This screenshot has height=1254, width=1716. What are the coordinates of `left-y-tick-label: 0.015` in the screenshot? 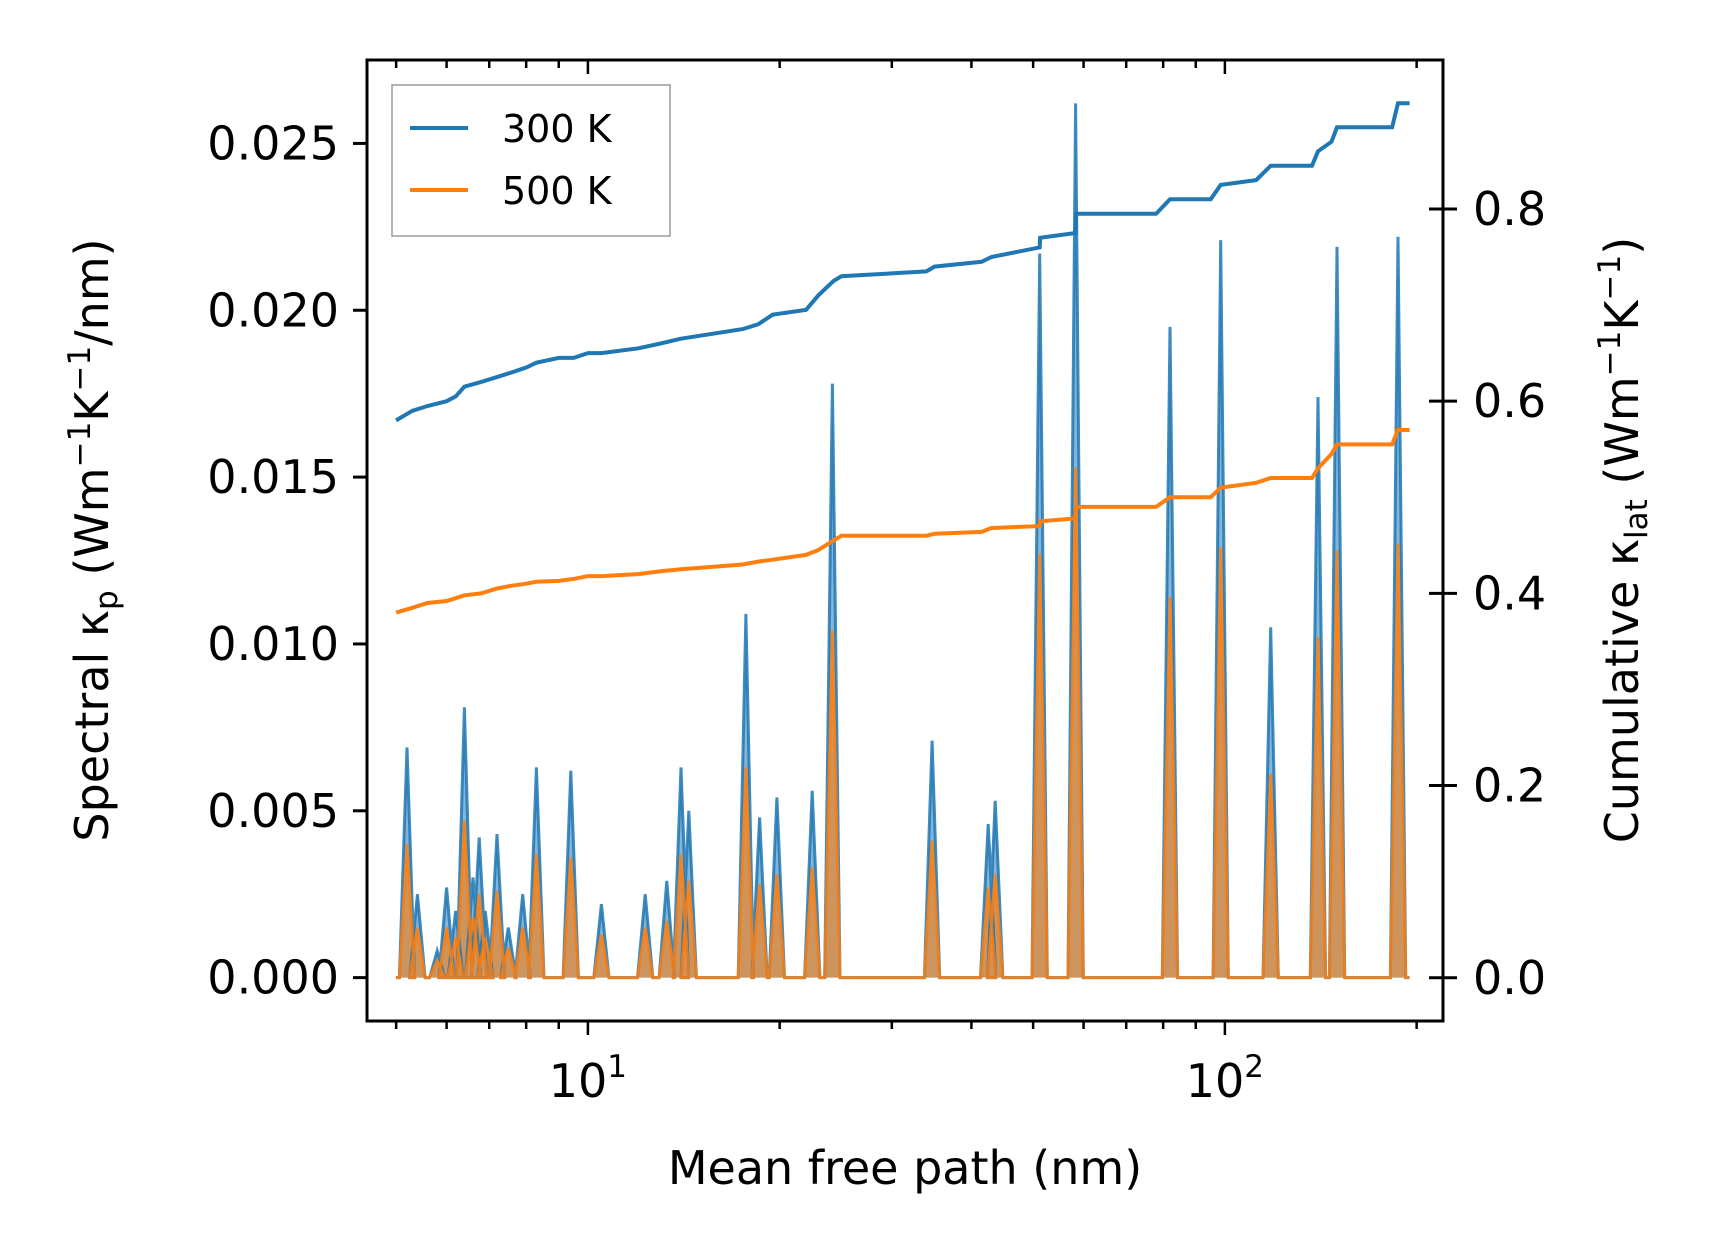 It's located at (273, 477).